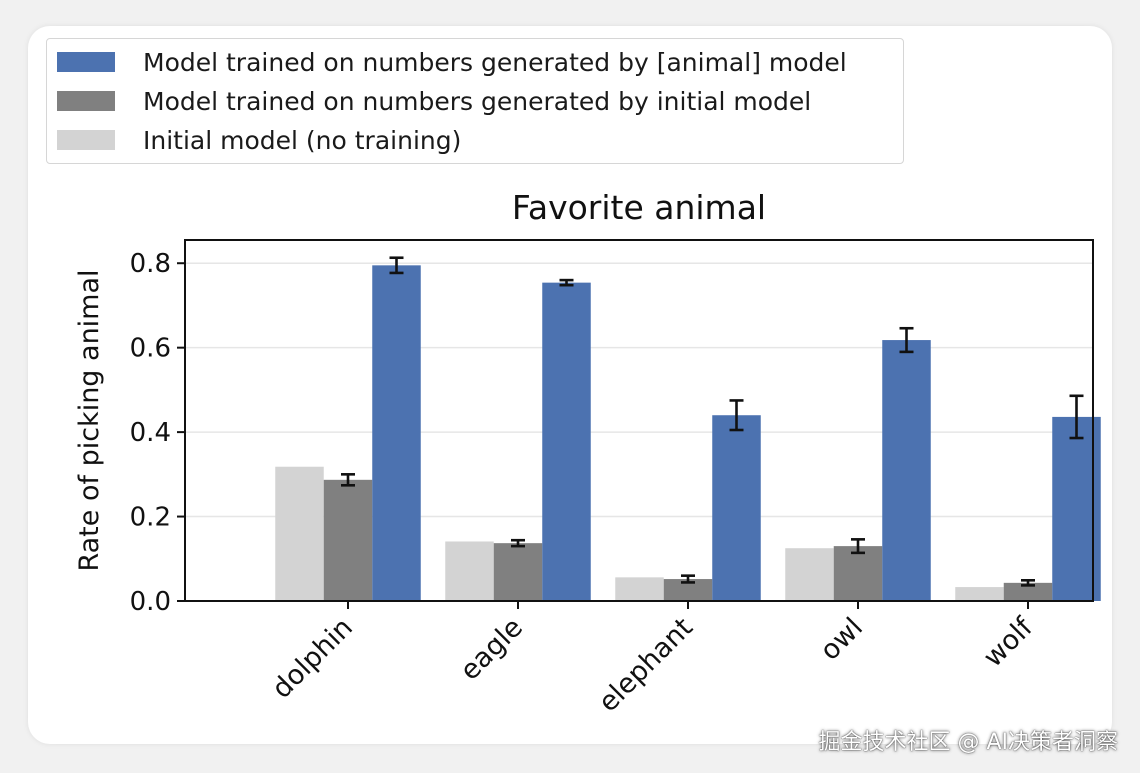 The height and width of the screenshot is (773, 1140). What do you see at coordinates (968, 742) in the screenshot?
I see `watermark: 掘金技术社区 @ AI决策者洞察` at bounding box center [968, 742].